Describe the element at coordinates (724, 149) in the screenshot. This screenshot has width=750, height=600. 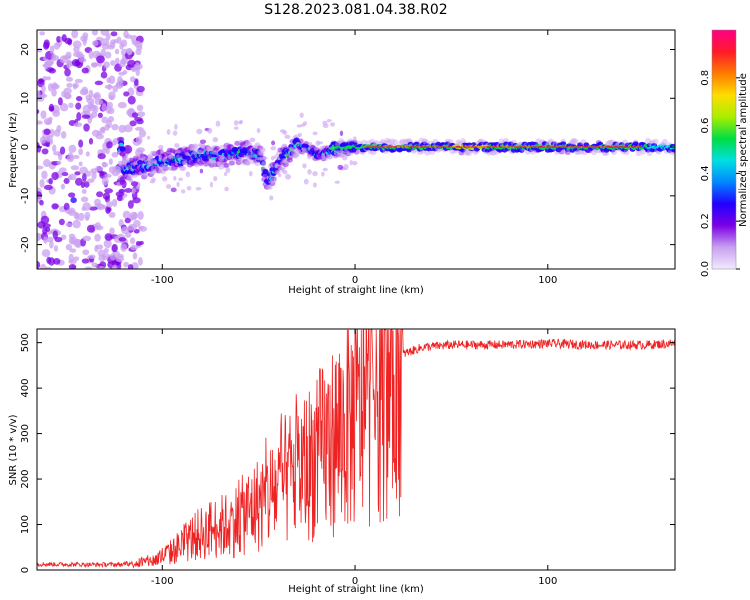
I see `colorbar-frame` at that location.